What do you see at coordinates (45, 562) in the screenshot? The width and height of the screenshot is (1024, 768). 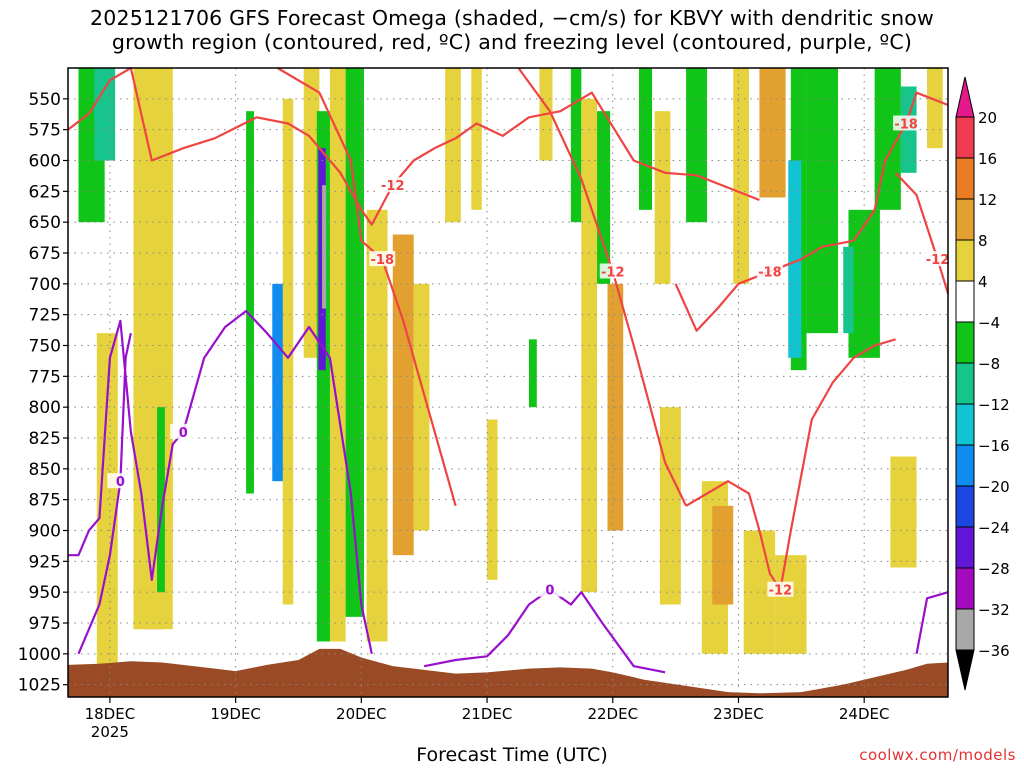 I see `y-tick-label-925: 925` at bounding box center [45, 562].